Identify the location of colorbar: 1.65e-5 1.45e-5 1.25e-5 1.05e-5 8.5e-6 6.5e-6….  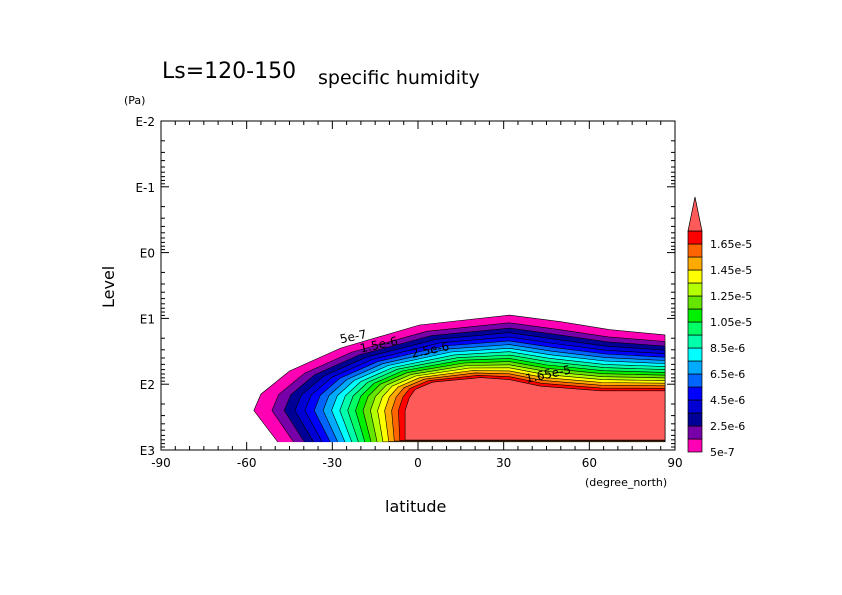
(719, 327).